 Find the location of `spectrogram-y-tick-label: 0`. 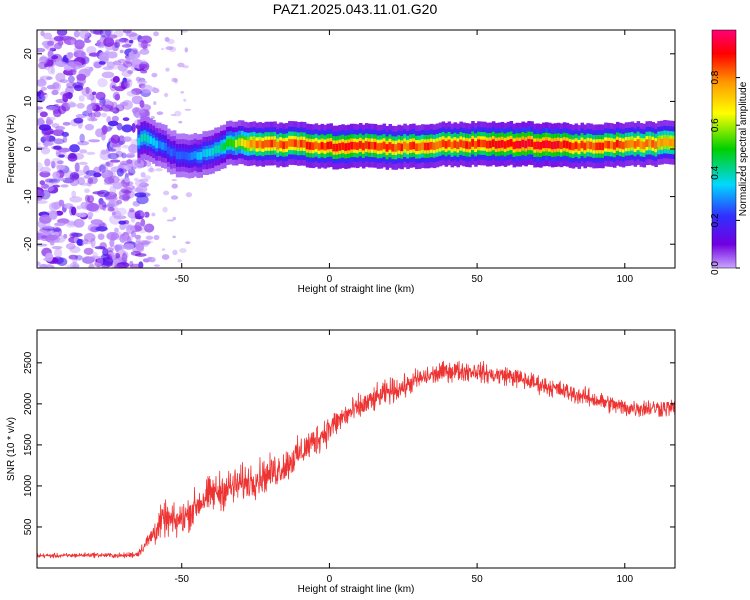

spectrogram-y-tick-label: 0 is located at coordinates (28, 149).